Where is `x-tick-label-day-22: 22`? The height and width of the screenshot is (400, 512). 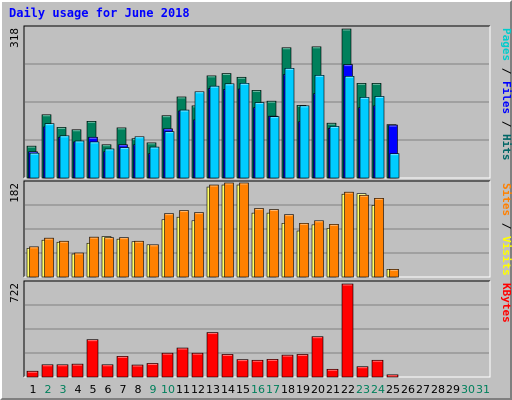 x-tick-label-day-22: 22 is located at coordinates (348, 389).